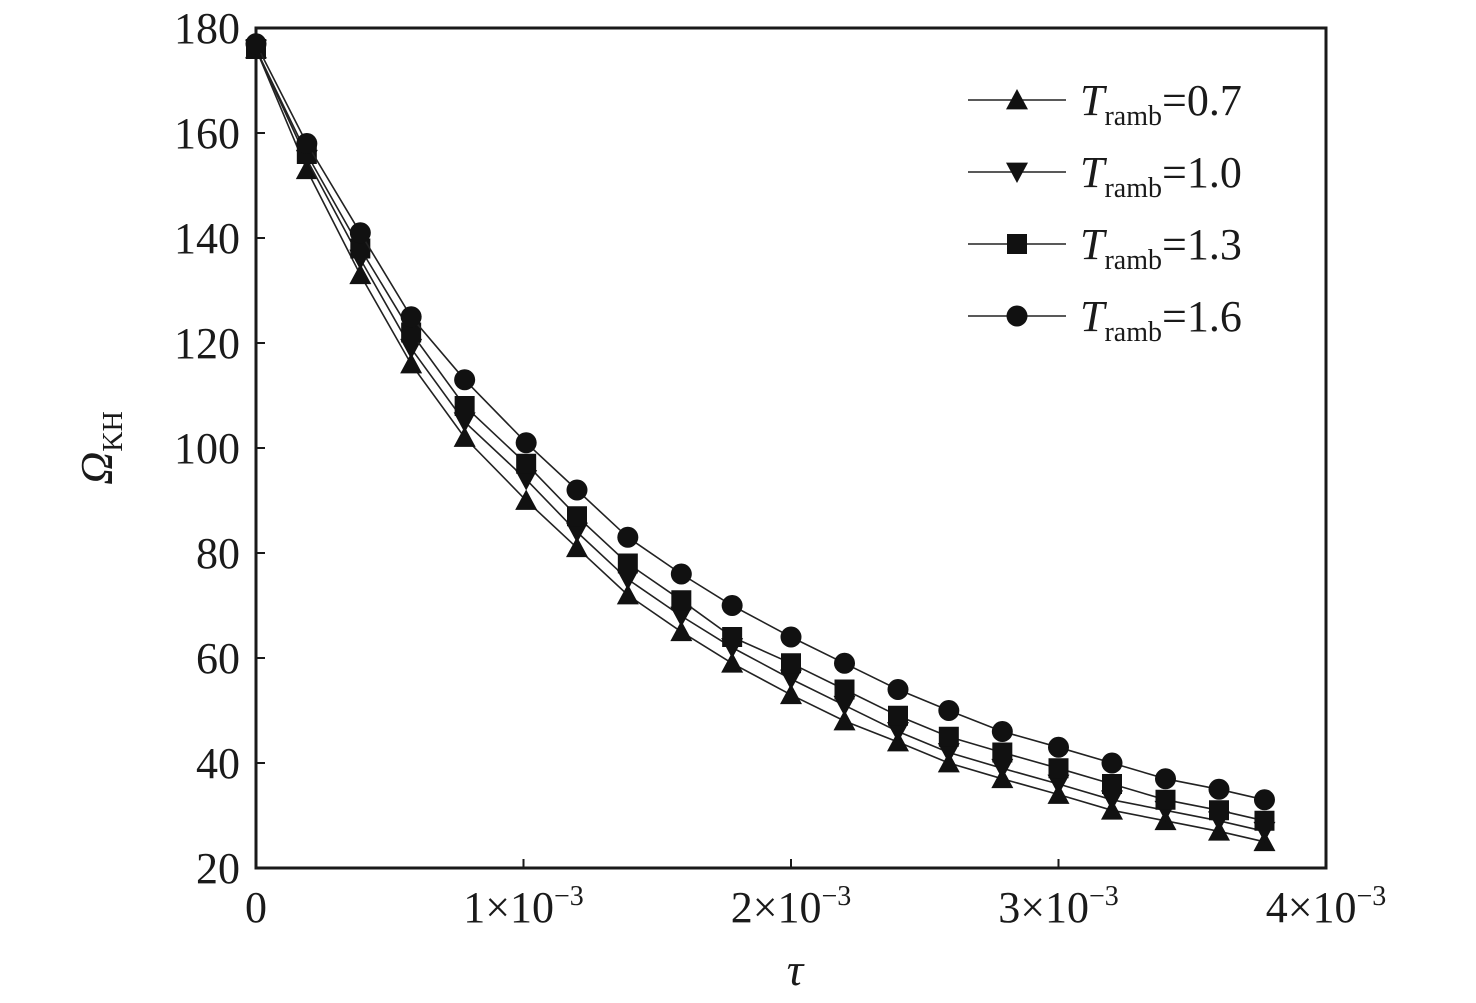  Describe the element at coordinates (791, 906) in the screenshot. I see `x-tick-label: 2×10⁻³` at that location.